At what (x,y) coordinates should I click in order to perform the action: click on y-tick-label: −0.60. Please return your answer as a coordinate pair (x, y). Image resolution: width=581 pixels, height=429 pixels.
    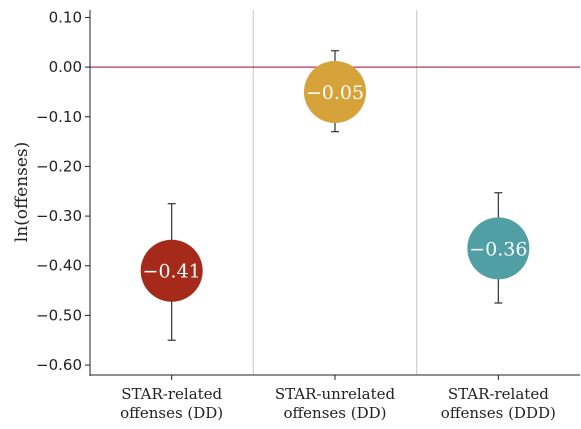
    Looking at the image, I should click on (59, 365).